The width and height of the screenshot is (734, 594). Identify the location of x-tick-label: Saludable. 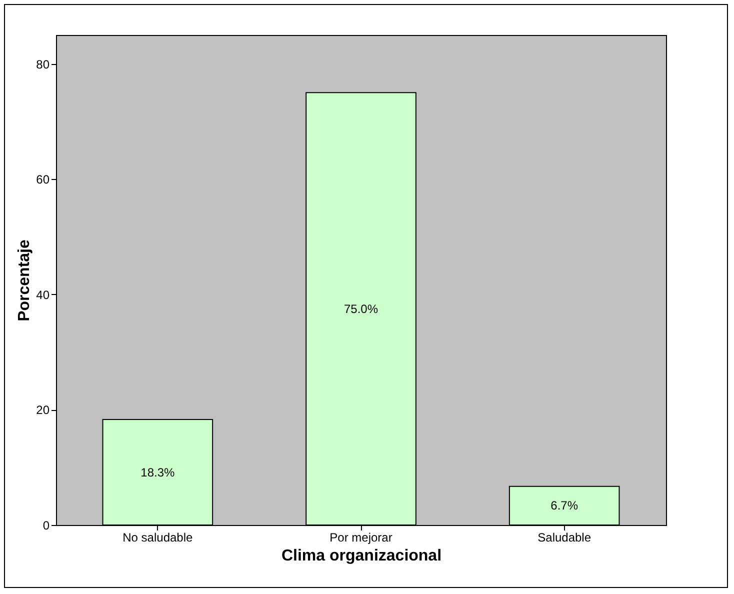
(565, 537).